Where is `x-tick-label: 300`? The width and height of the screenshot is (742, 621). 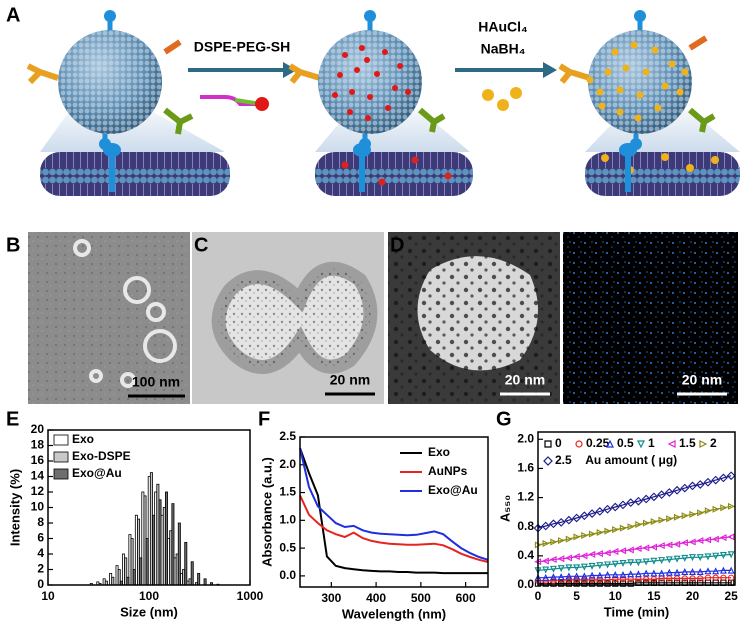
x-tick-label: 300 is located at coordinates (331, 598).